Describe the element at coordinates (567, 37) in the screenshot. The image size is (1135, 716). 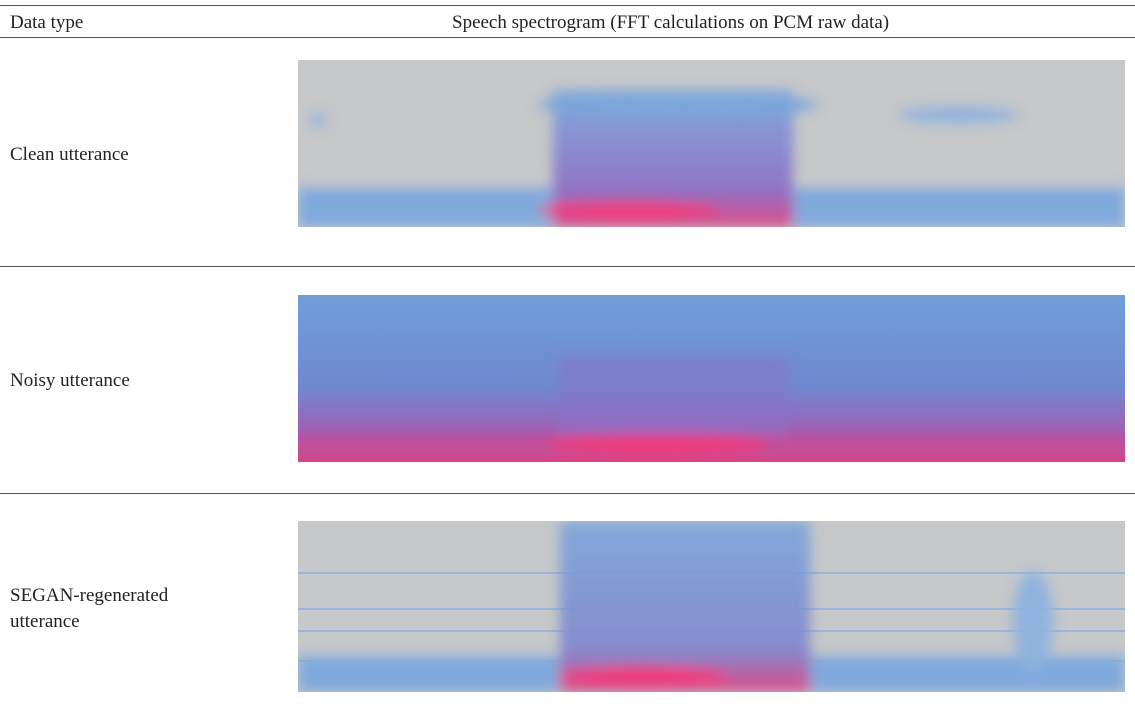
I see `header-rule` at that location.